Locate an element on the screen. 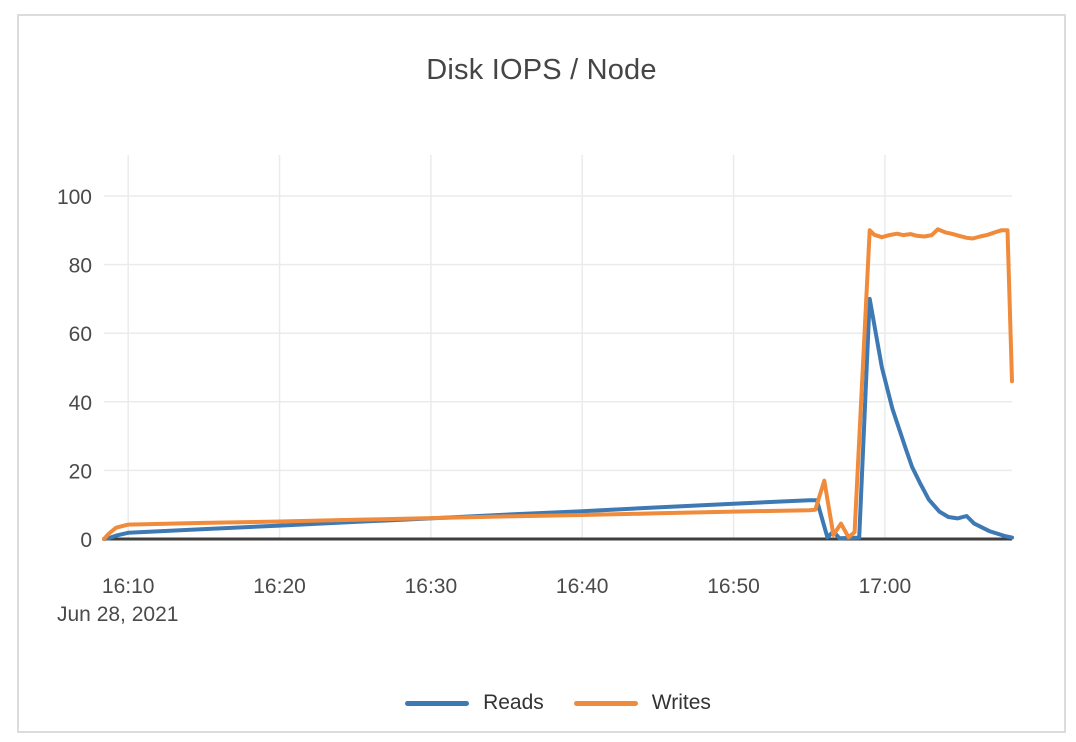  y-tick-label: 80 is located at coordinates (80, 266).